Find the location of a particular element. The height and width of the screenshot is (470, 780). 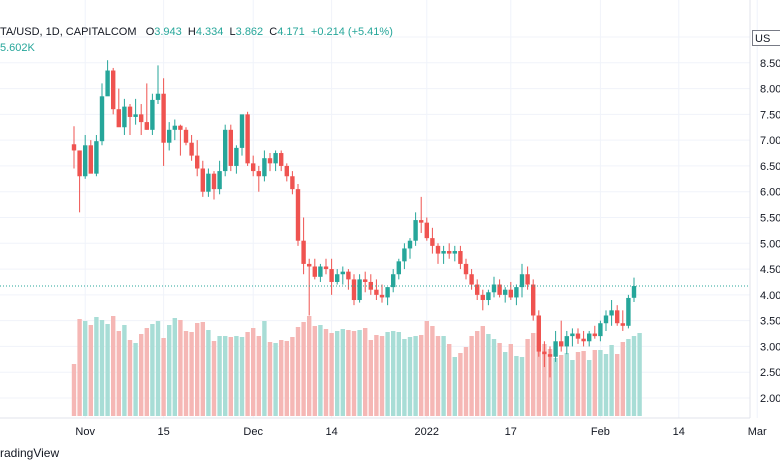

price-tick-label: 5.000 is located at coordinates (770, 244).